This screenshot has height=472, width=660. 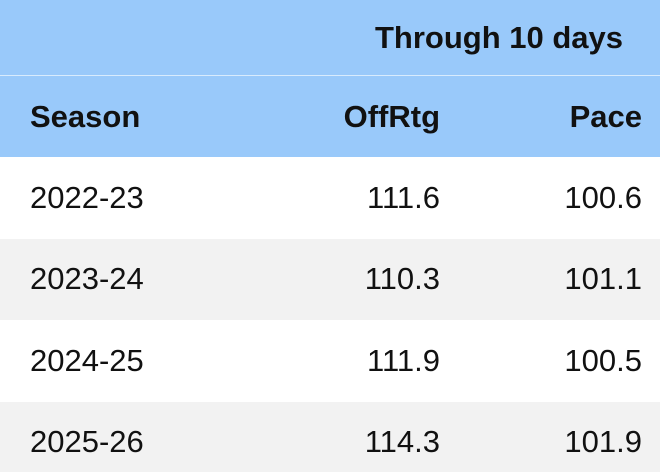 What do you see at coordinates (605, 116) in the screenshot?
I see `column-header: Pace` at bounding box center [605, 116].